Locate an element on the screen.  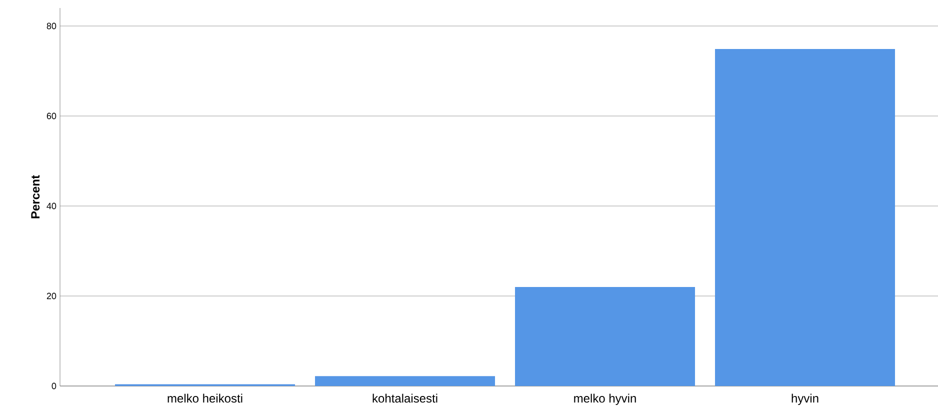
y-tick-label: 20 is located at coordinates (51, 296).